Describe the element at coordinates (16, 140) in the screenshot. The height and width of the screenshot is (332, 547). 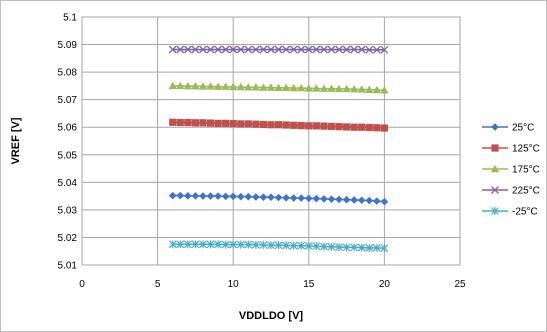
I see `y-axis-title: VREF [V]` at that location.